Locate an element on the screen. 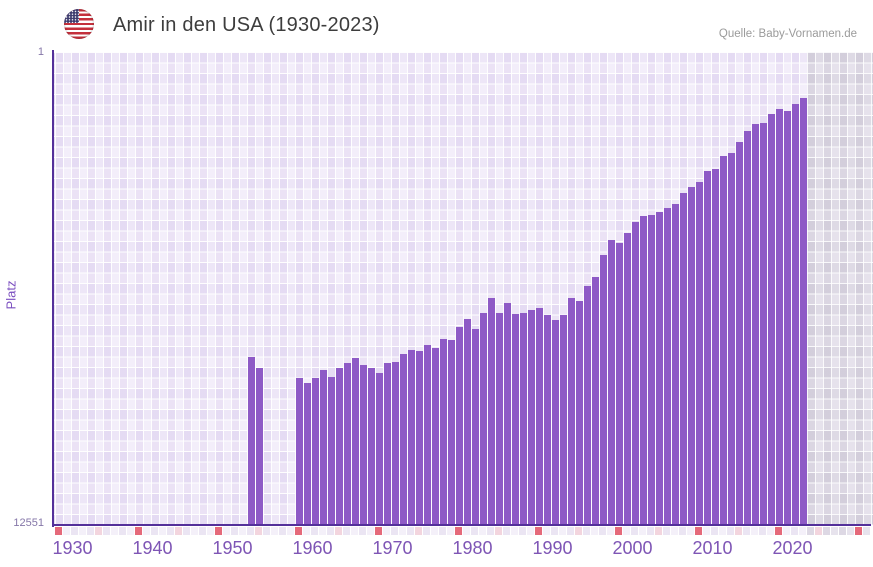  year-cell-1989 is located at coordinates (530, 531).